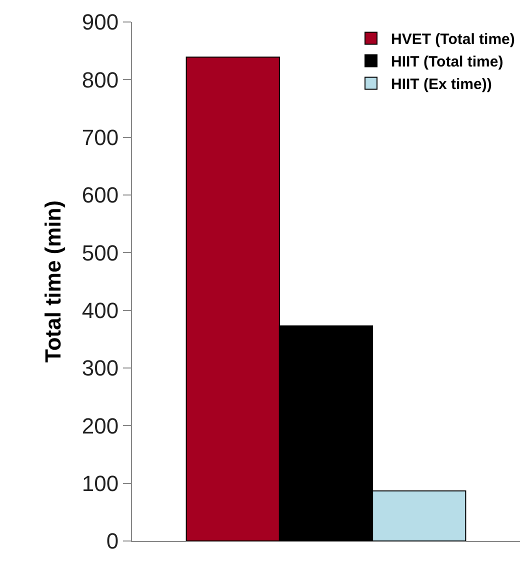  Describe the element at coordinates (100, 483) in the screenshot. I see `y-tick-label: 100` at that location.